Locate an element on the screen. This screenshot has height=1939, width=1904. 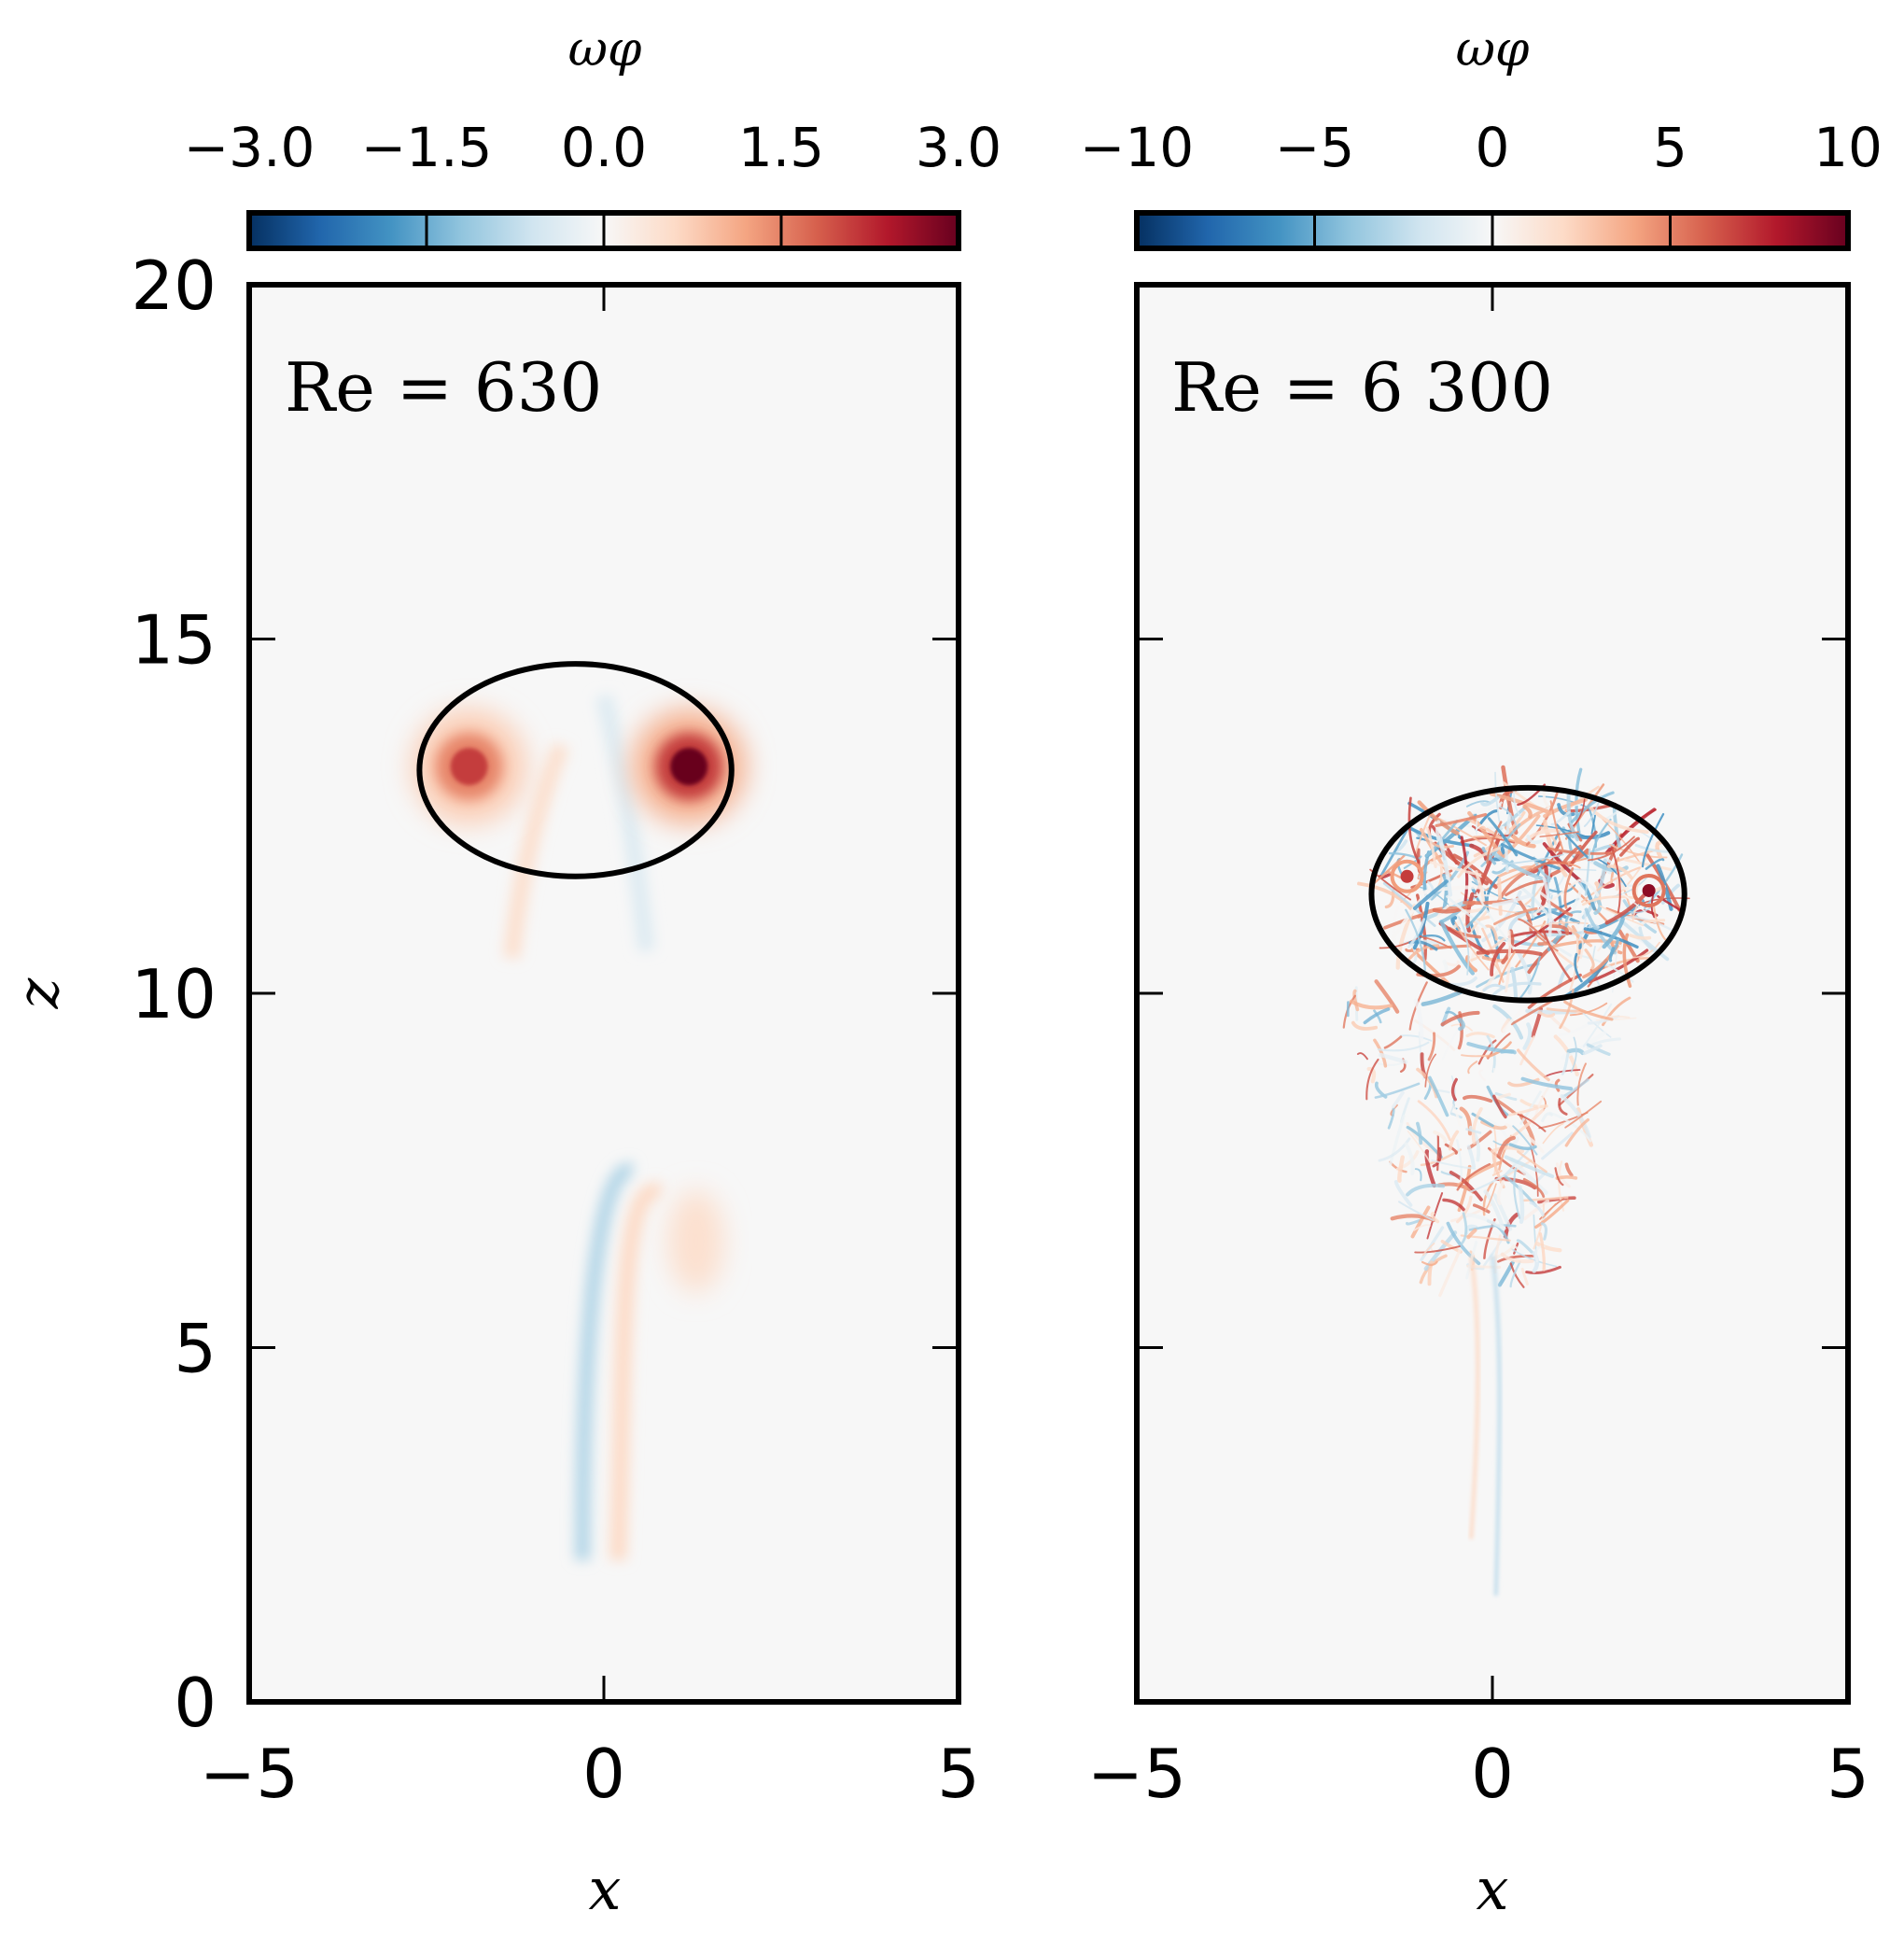
colorbar-tick-label: 10 is located at coordinates (1848, 147).